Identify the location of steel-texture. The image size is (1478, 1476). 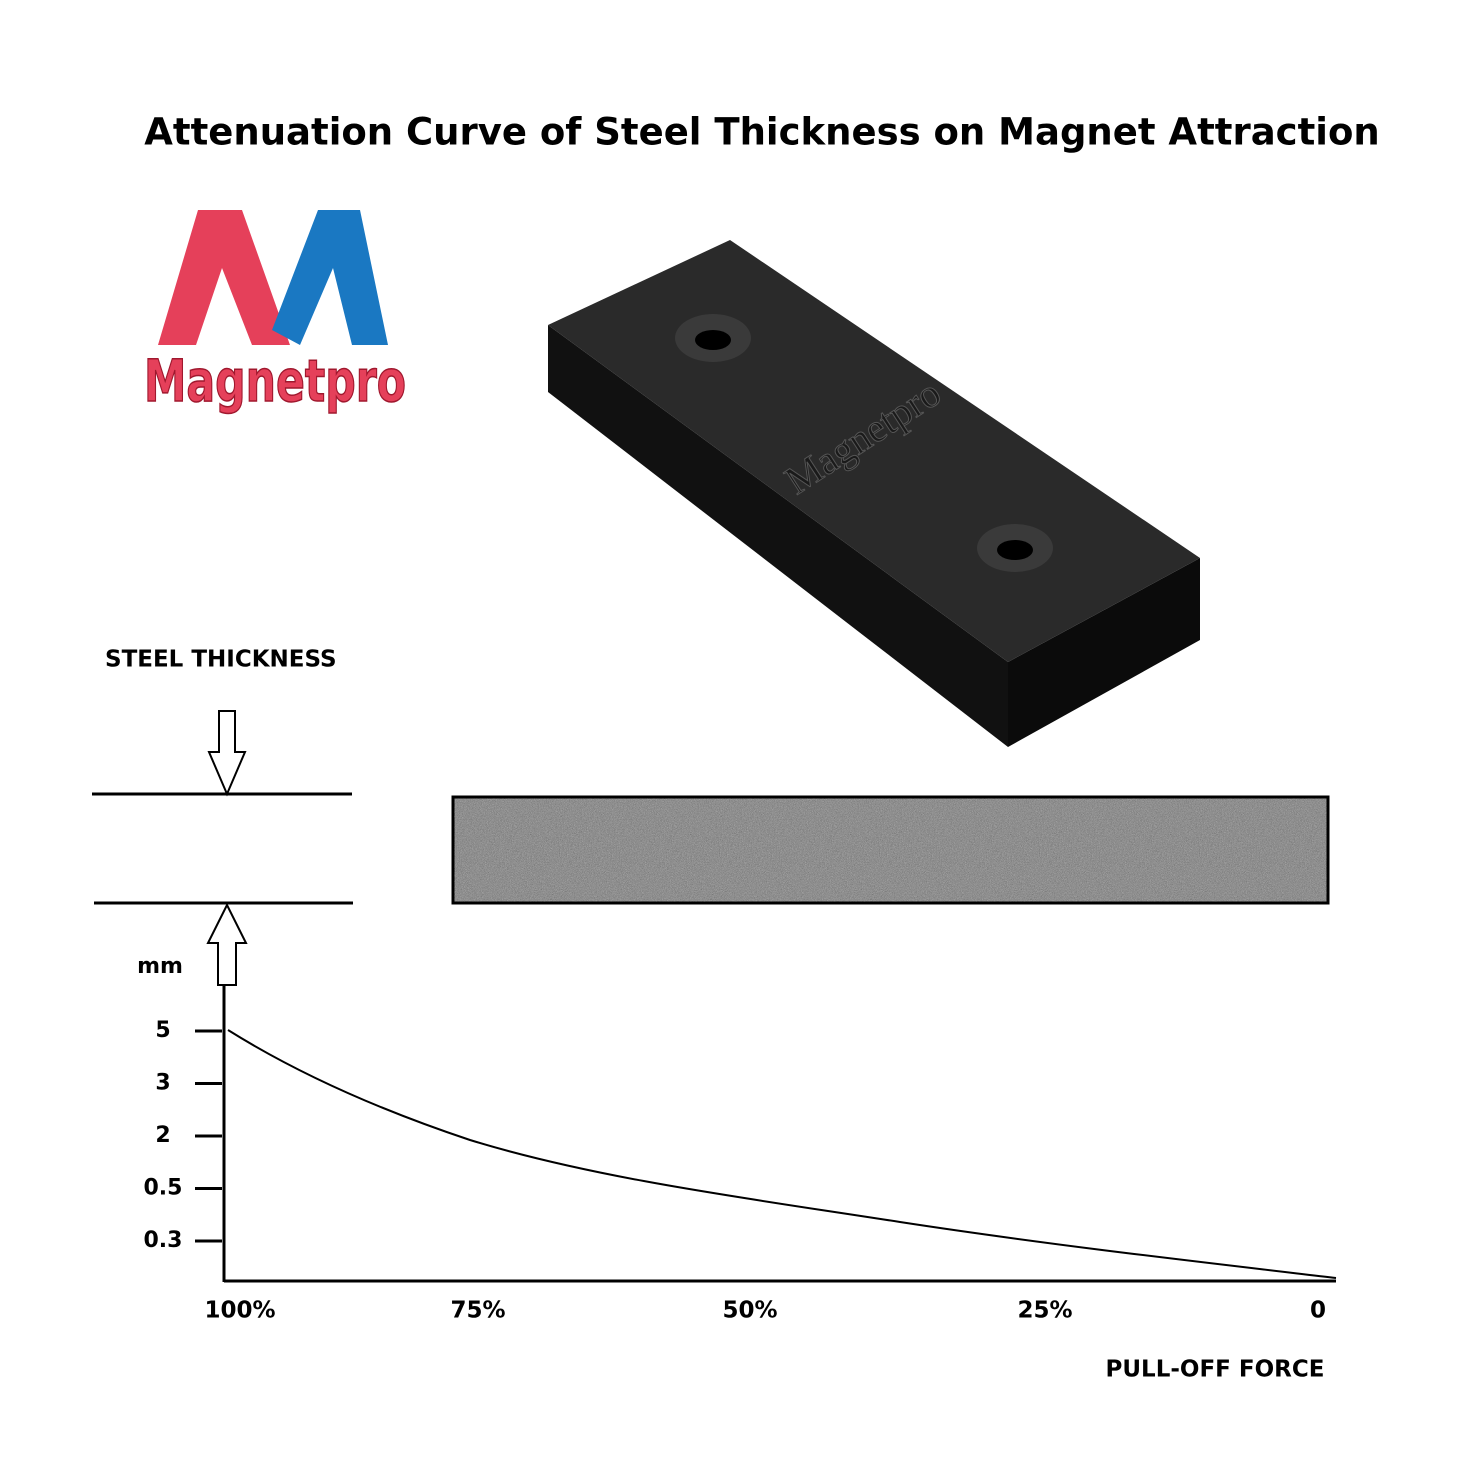
(890, 850).